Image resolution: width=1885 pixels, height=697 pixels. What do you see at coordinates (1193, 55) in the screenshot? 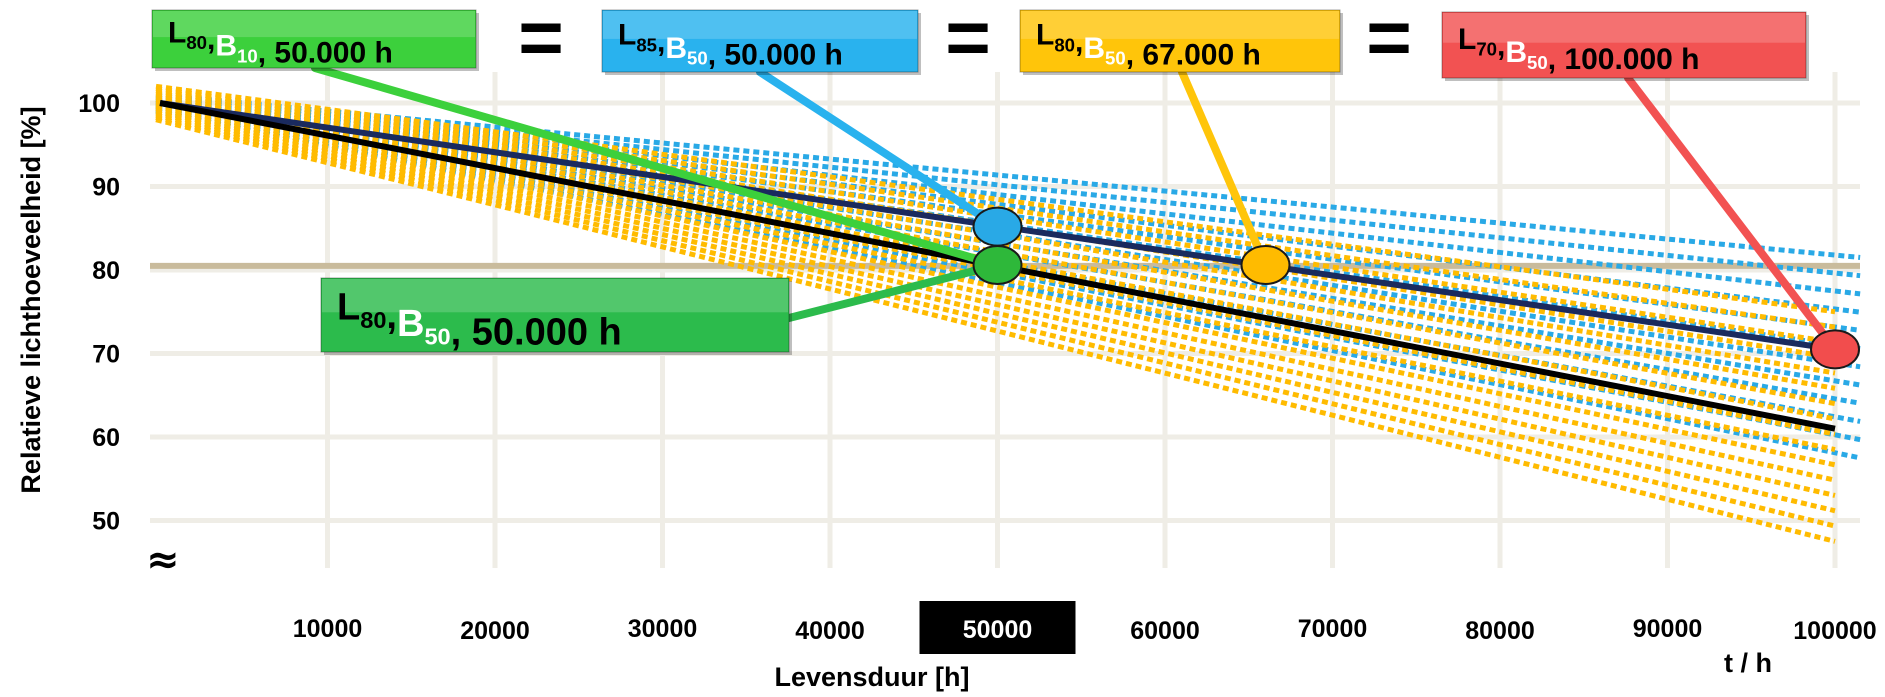
I see `annotation-label-part: , 67.000 h` at bounding box center [1193, 55].